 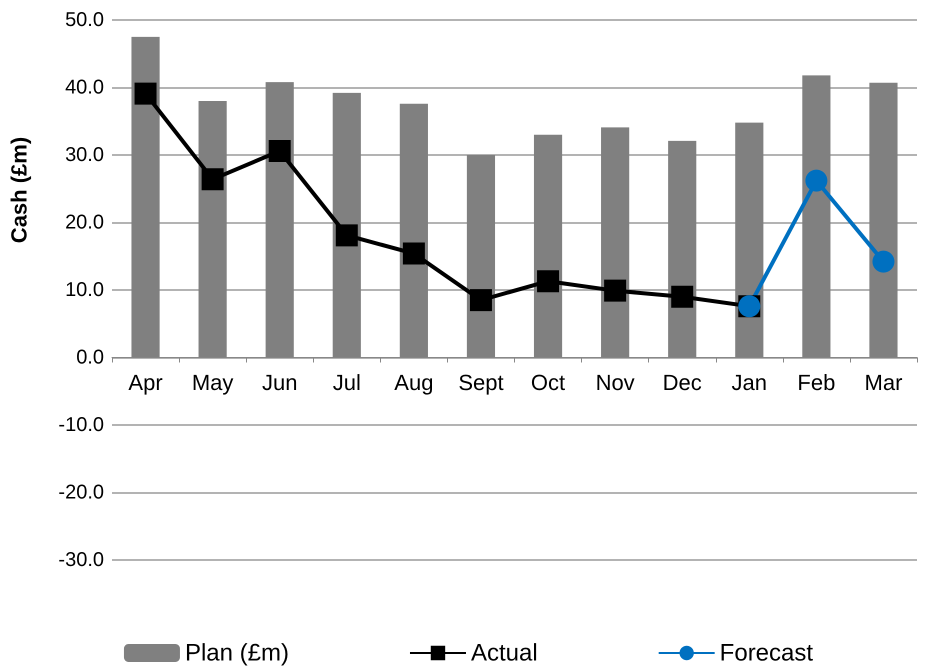 What do you see at coordinates (816, 382) in the screenshot?
I see `x-tick-label: Feb` at bounding box center [816, 382].